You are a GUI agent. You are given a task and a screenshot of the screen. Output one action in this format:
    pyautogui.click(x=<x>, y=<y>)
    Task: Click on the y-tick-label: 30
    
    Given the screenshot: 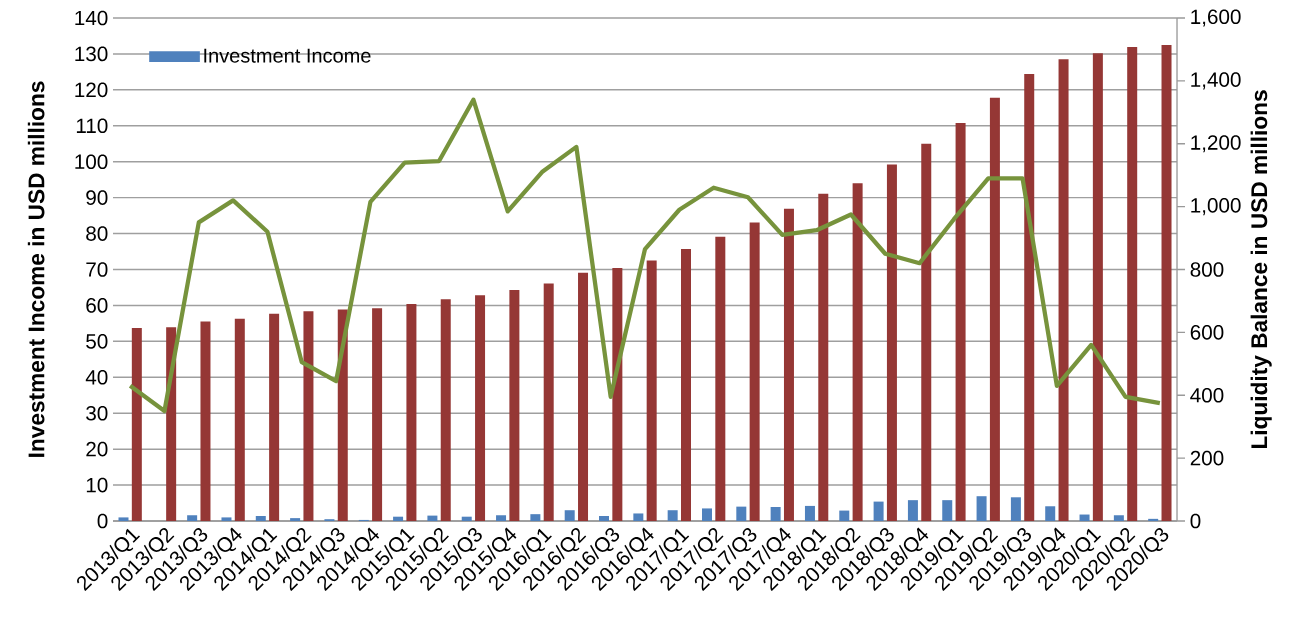 What is the action you would take?
    pyautogui.click(x=97, y=413)
    